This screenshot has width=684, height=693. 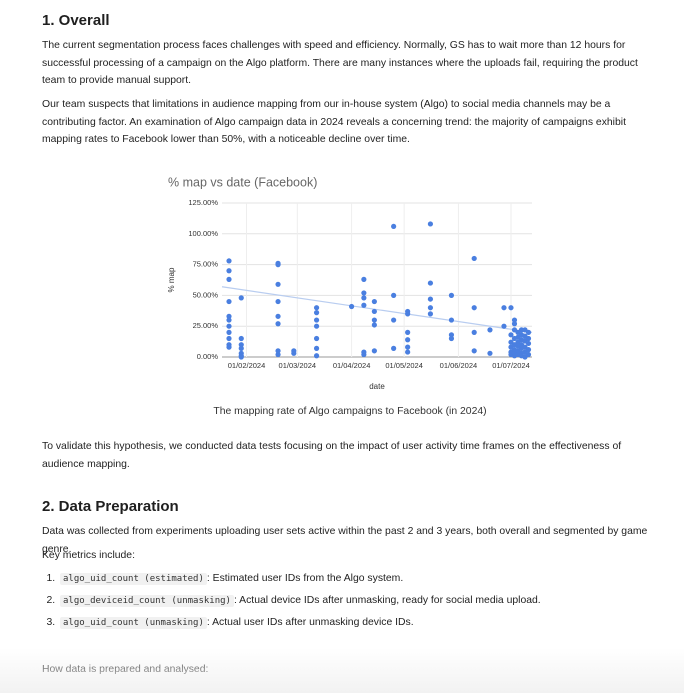 I want to click on chart-title: % map vs date (Facebook), so click(x=242, y=182).